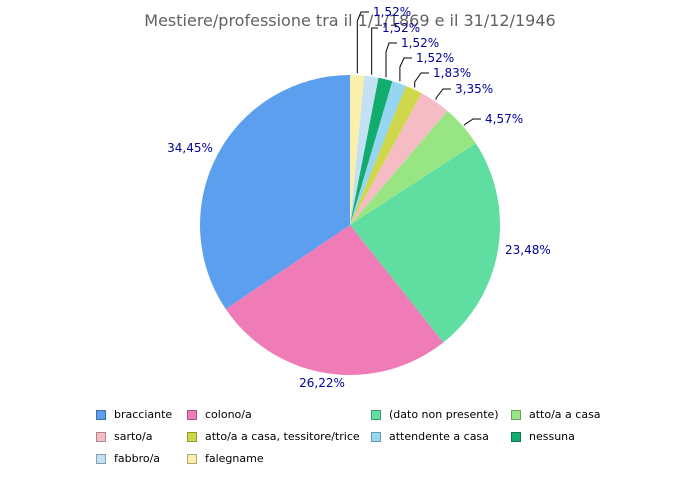 The height and width of the screenshot is (500, 700). What do you see at coordinates (133, 436) in the screenshot?
I see `legend-label-sarto-a: sarto/a` at bounding box center [133, 436].